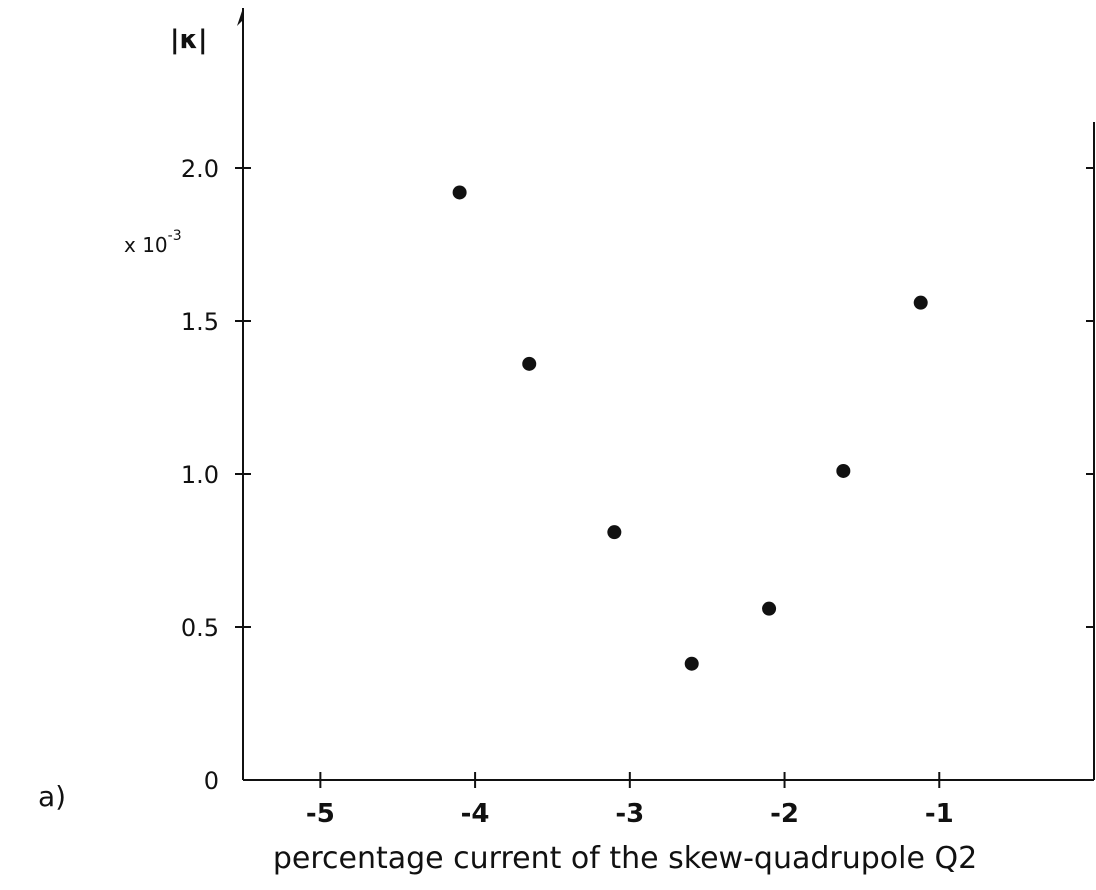 This screenshot has width=1096, height=890. What do you see at coordinates (240, 17) in the screenshot?
I see `y-axis-arrow` at bounding box center [240, 17].